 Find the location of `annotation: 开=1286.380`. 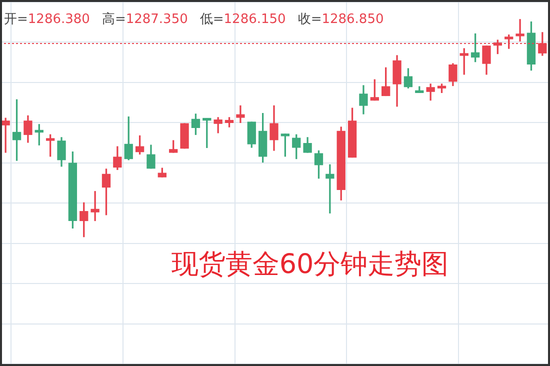

annotation: 开=1286.380 is located at coordinates (47, 19).